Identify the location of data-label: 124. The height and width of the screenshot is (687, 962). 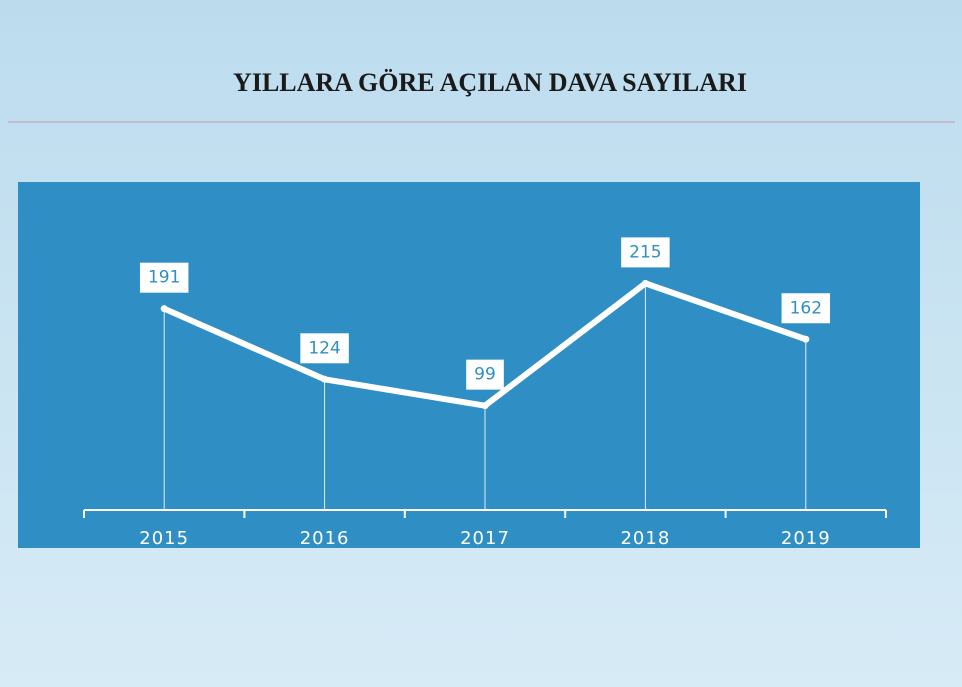
(324, 348).